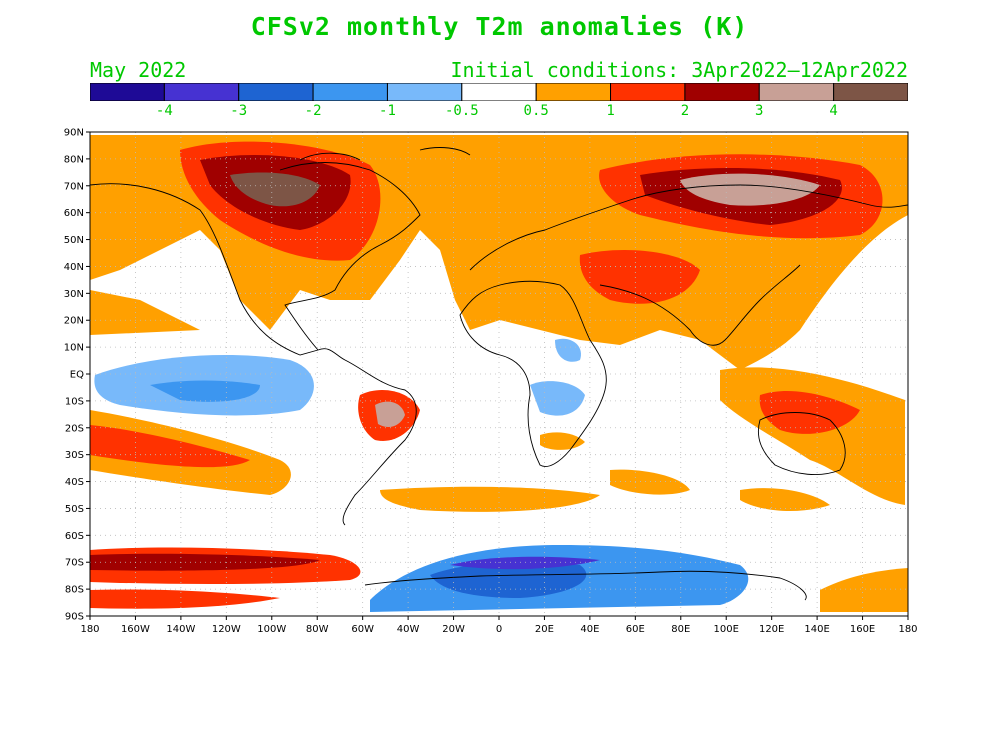 The height and width of the screenshot is (750, 999). Describe the element at coordinates (816, 629) in the screenshot. I see `longitude-label: 140E` at that location.